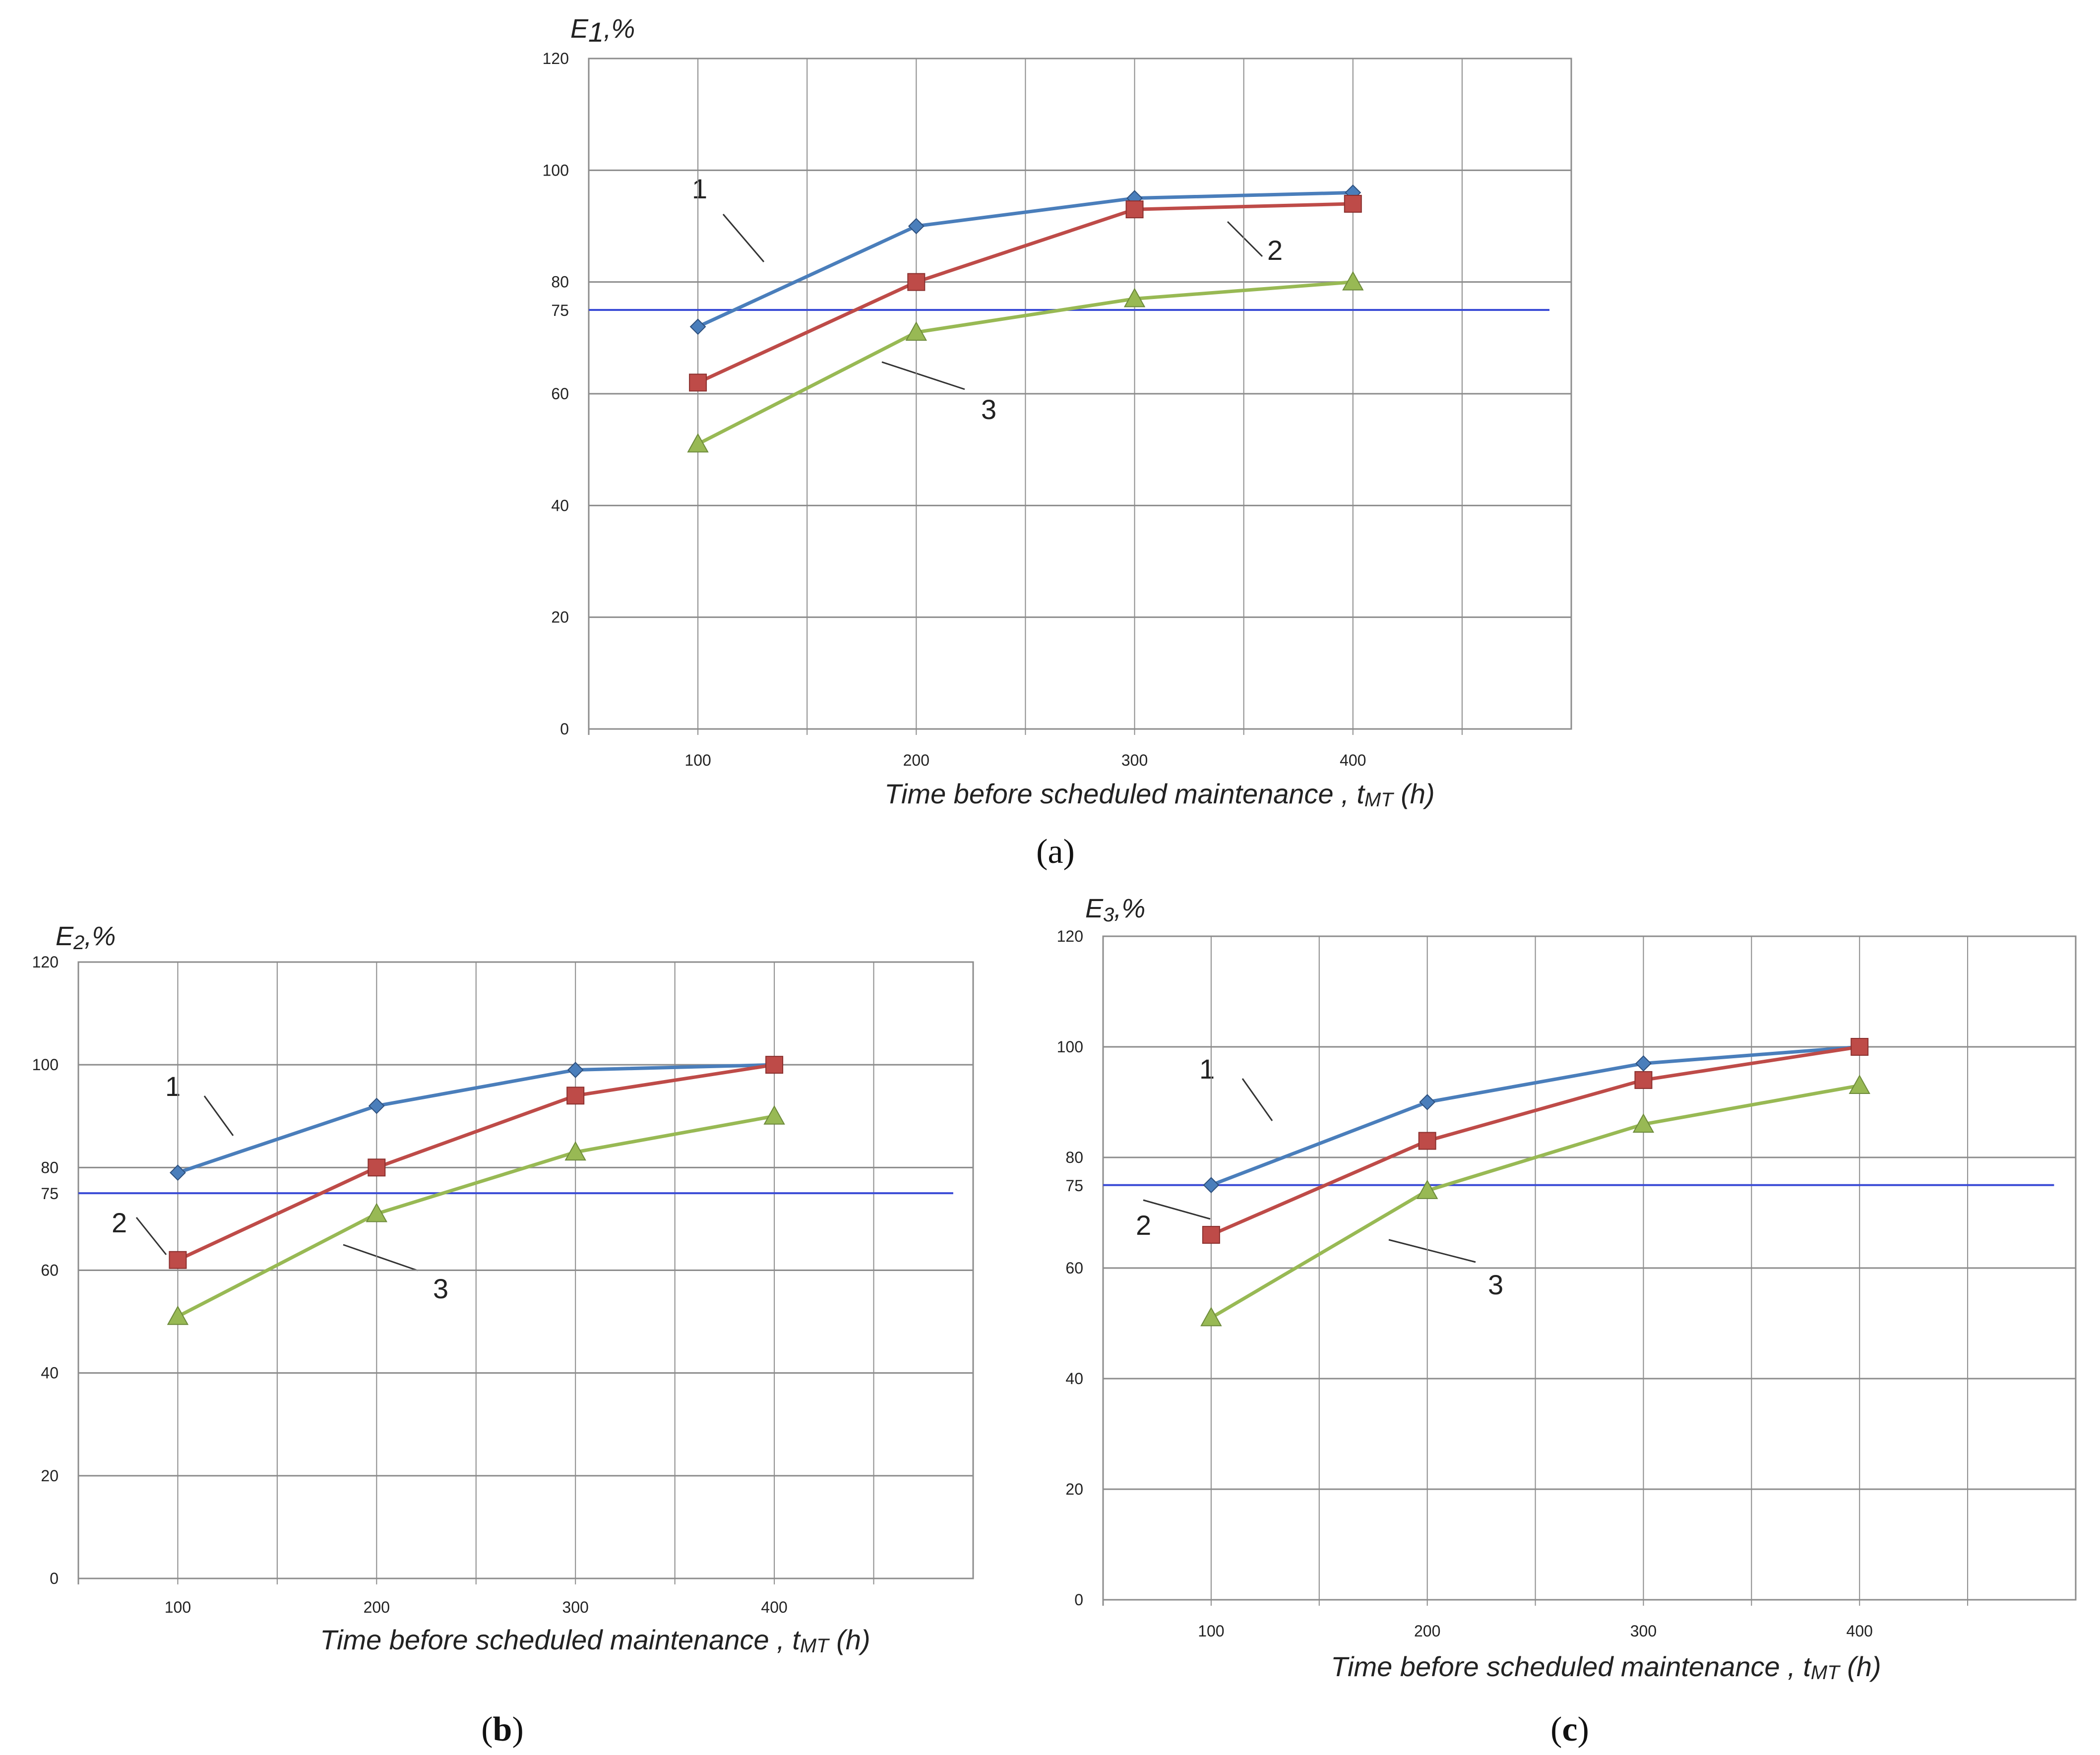 The height and width of the screenshot is (1755, 2100). I want to click on y-axis-title: E3,%, so click(1115, 910).